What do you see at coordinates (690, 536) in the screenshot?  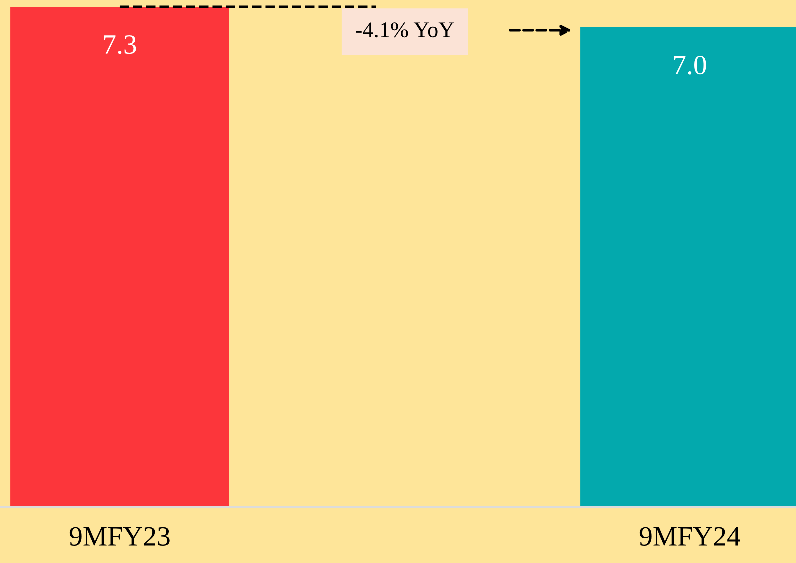 I see `x-tick-label: 9MFY24` at bounding box center [690, 536].